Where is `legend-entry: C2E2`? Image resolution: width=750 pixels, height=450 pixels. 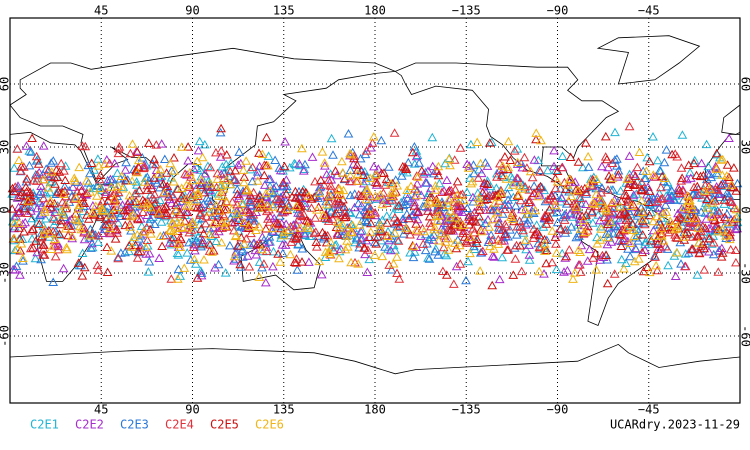 legend-entry: C2E2 is located at coordinates (89, 425).